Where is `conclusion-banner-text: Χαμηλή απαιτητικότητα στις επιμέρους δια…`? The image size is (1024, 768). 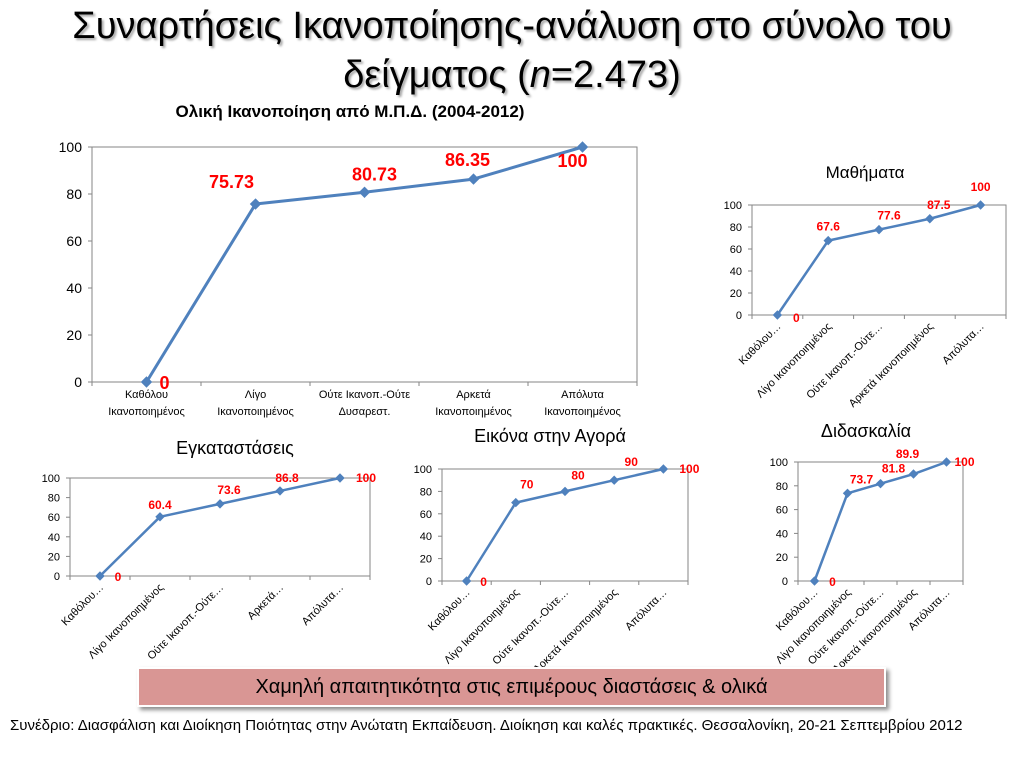 conclusion-banner-text: Χαμηλή απαιτητικότητα στις επιμέρους δια… is located at coordinates (511, 687).